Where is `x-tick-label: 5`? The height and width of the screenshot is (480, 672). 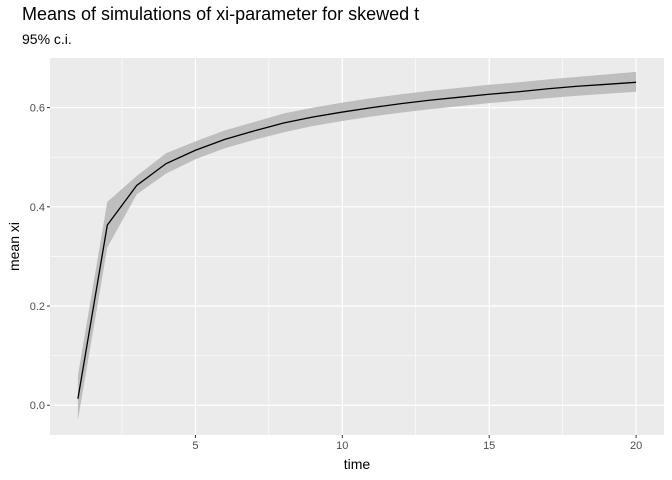 x-tick-label: 5 is located at coordinates (195, 446).